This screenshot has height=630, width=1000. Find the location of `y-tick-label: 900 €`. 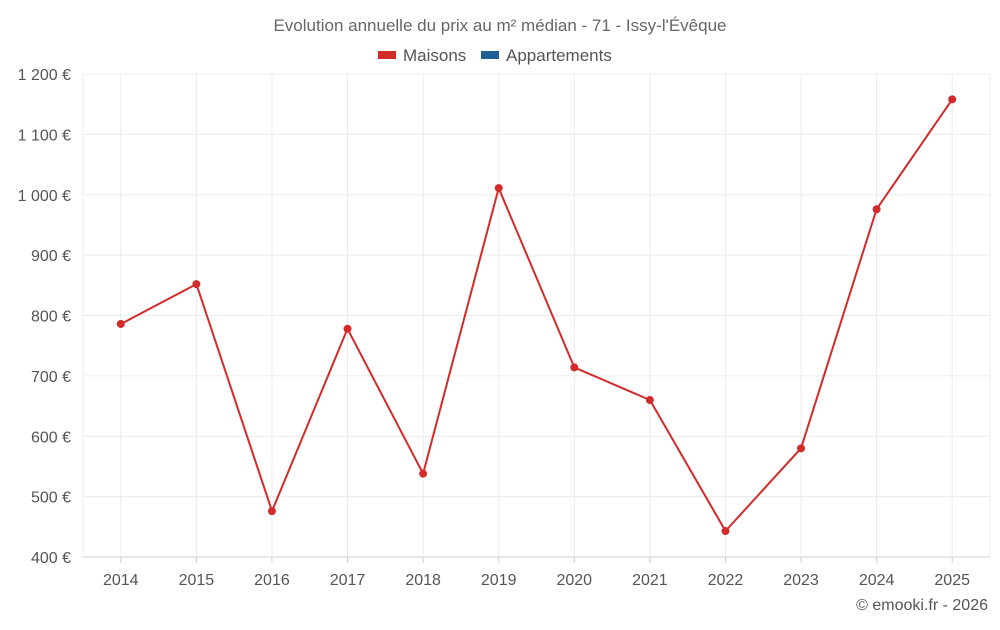

y-tick-label: 900 € is located at coordinates (51, 256).